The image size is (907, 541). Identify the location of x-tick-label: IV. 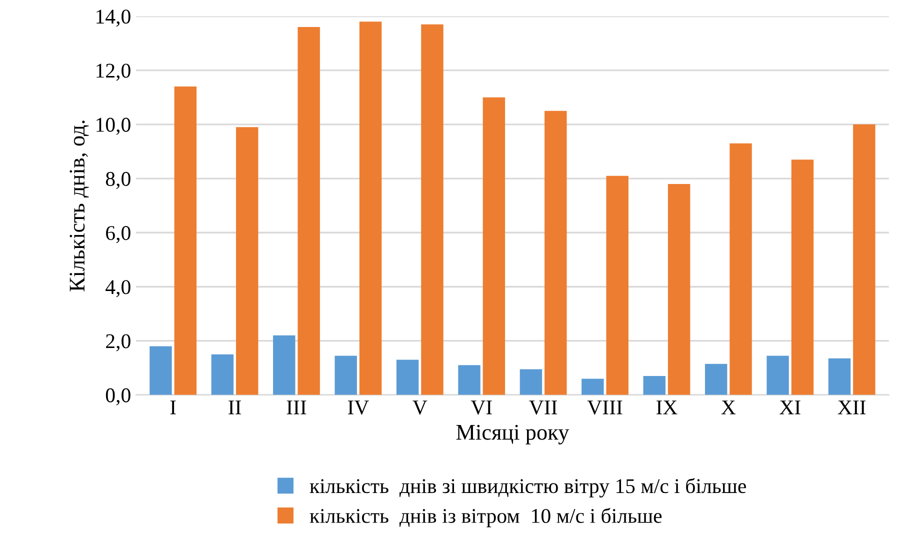
(358, 407).